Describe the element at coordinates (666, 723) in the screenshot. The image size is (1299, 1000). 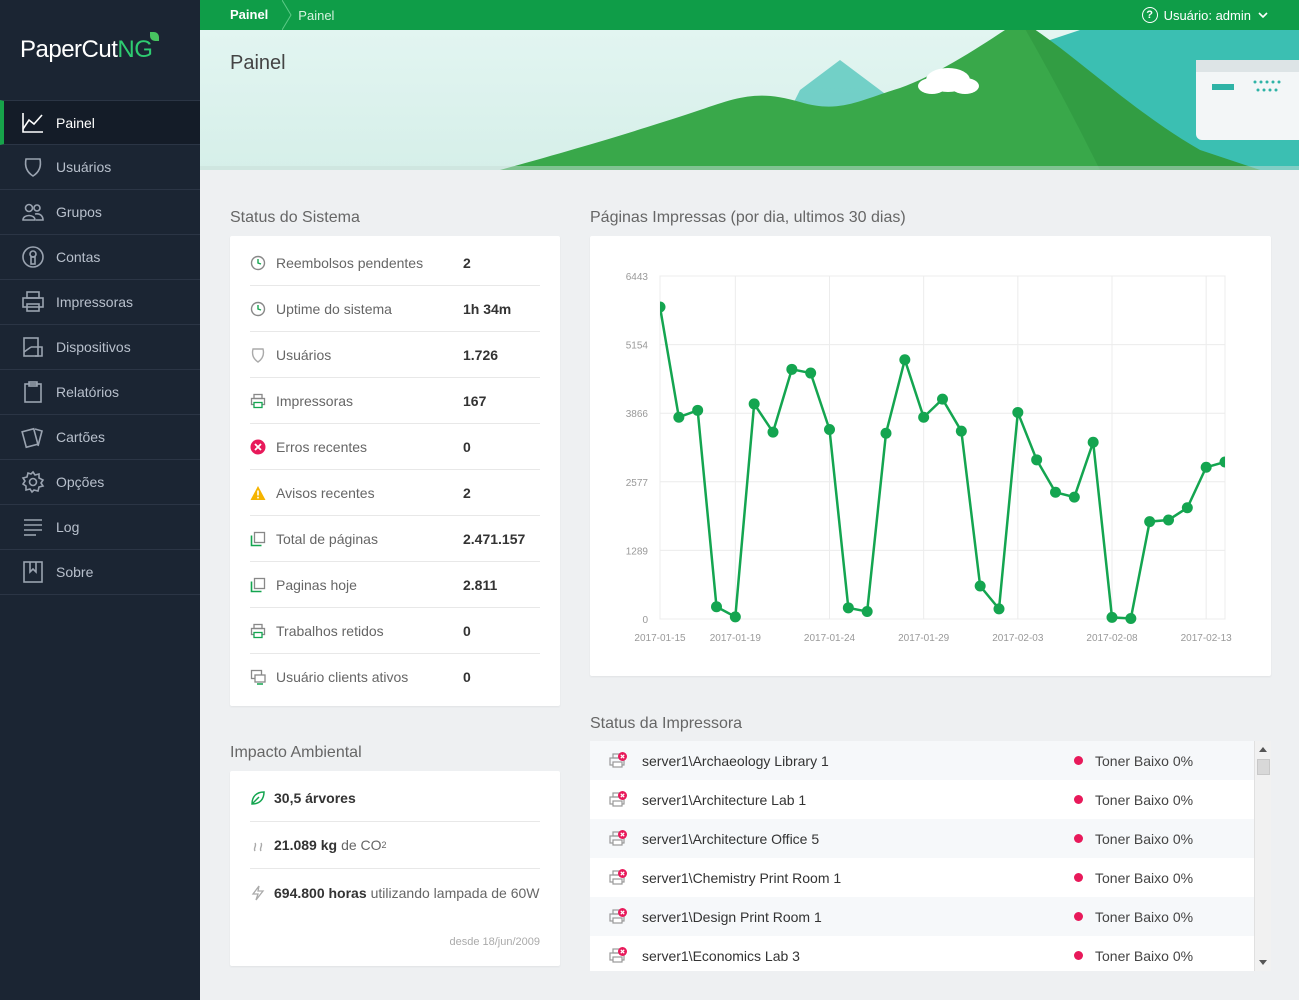
I see `printer-status-title: Status da Impressora` at that location.